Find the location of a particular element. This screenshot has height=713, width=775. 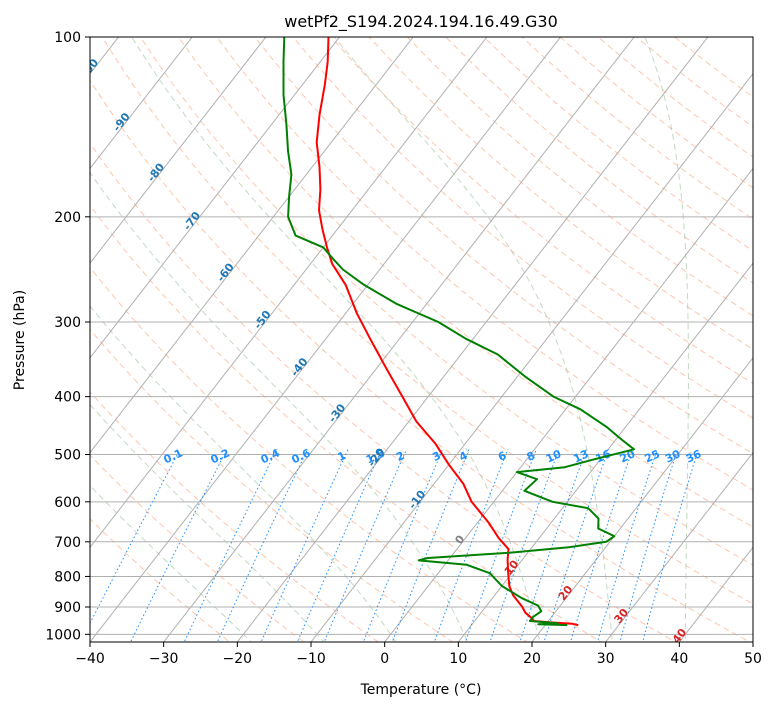

x-tick-label: 30 is located at coordinates (606, 659).